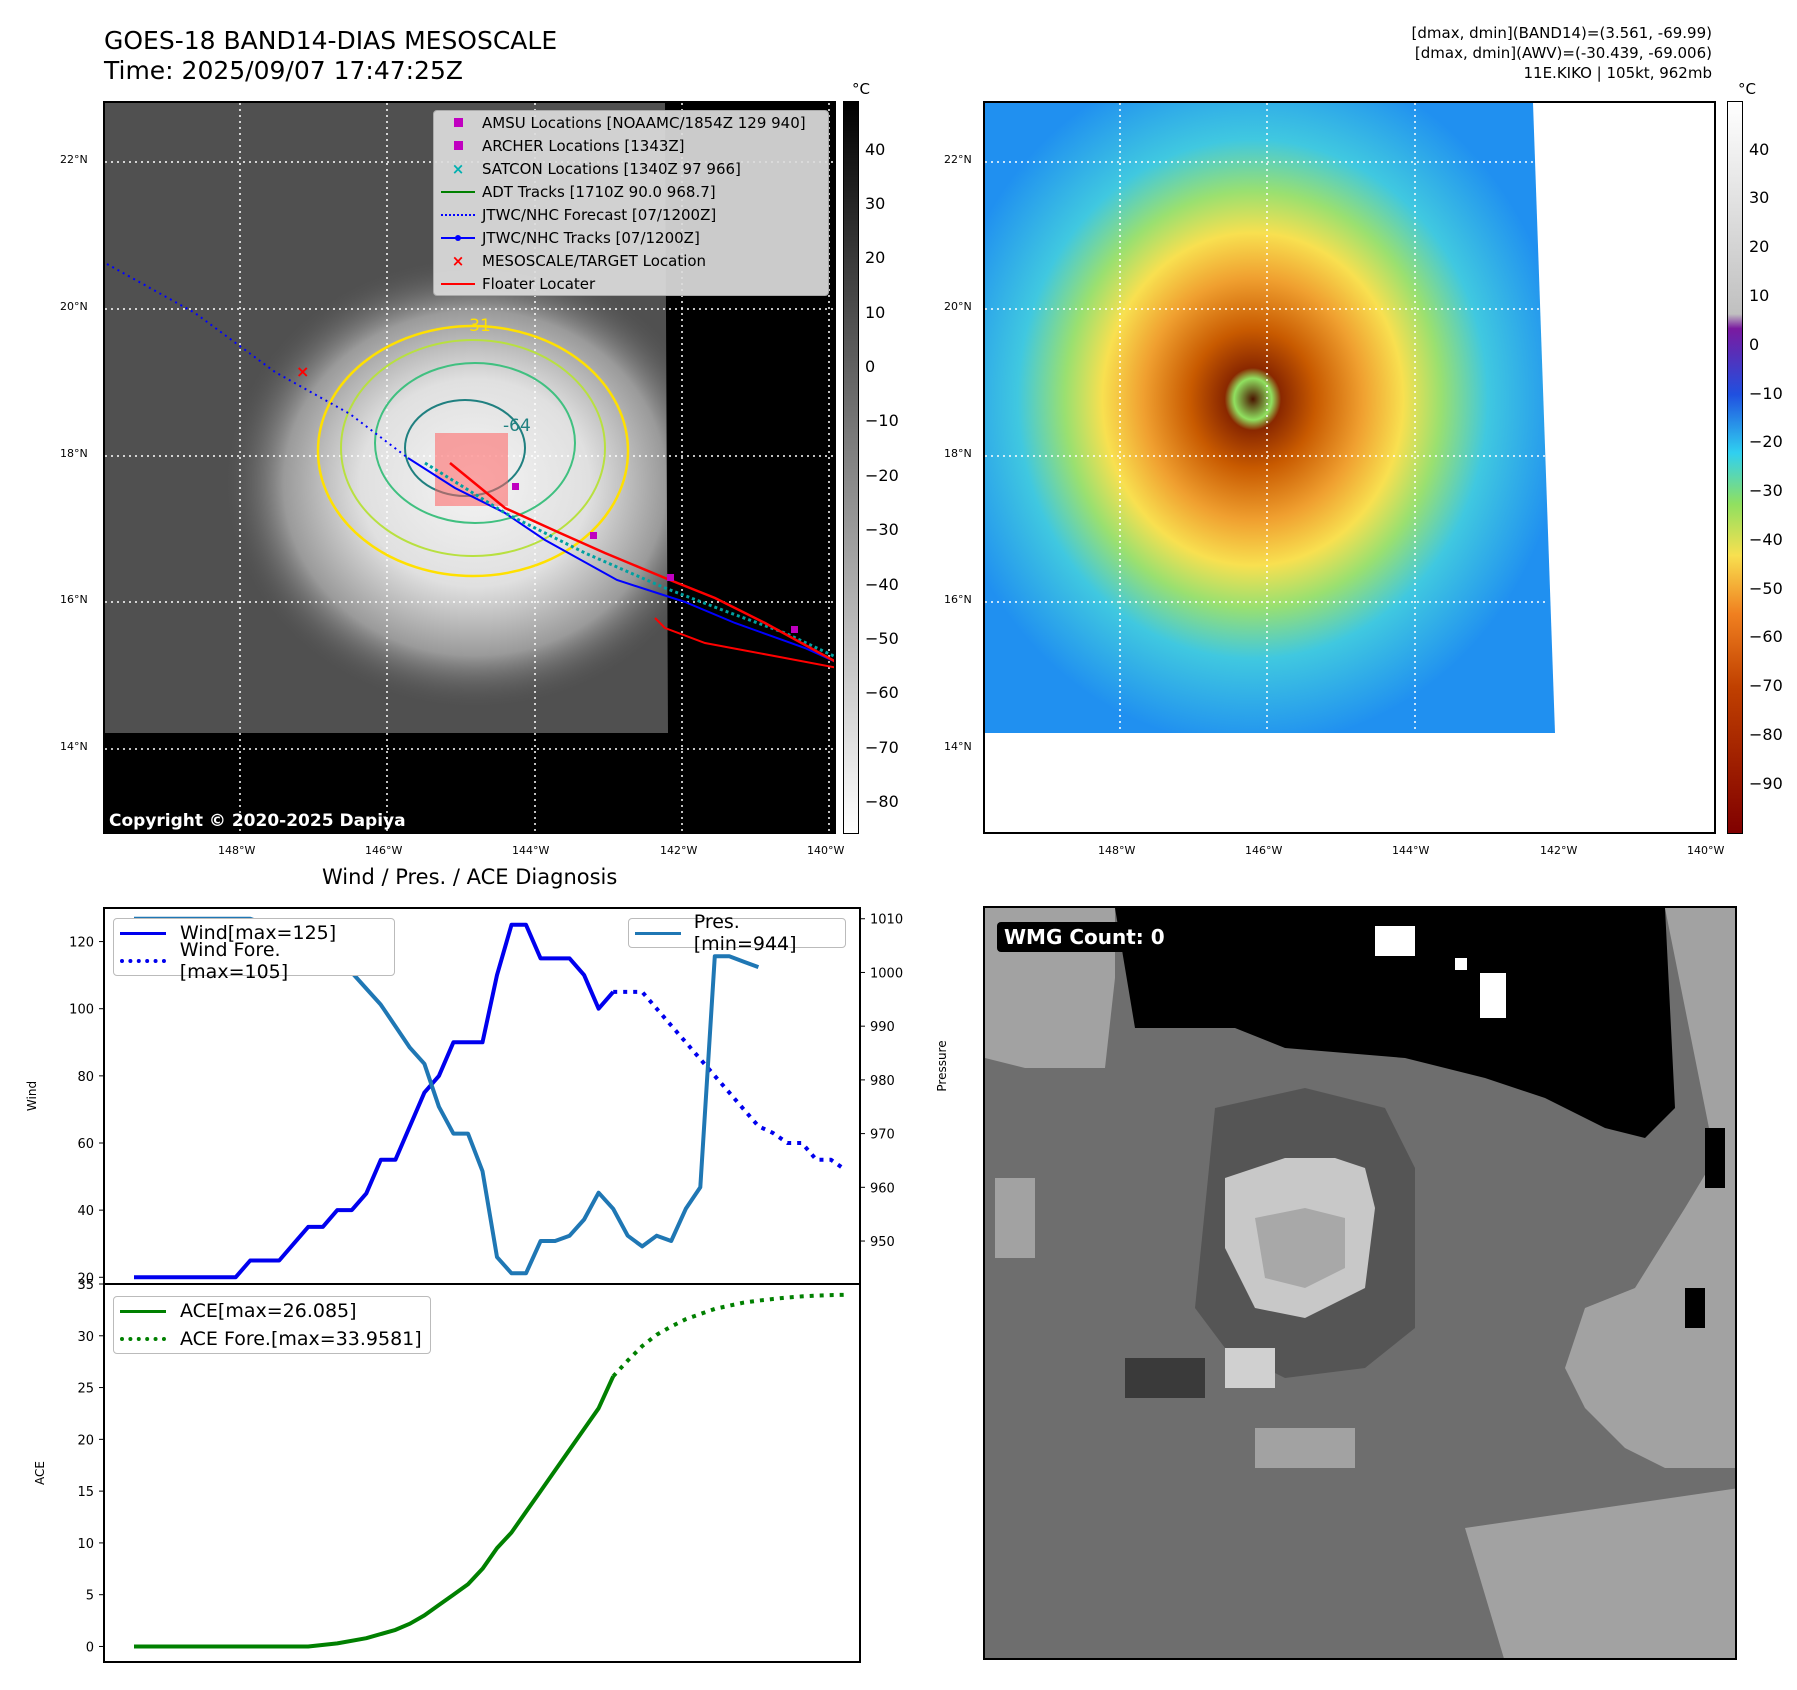 The image size is (1797, 1690). I want to click on colorbar-gray, so click(851, 467).